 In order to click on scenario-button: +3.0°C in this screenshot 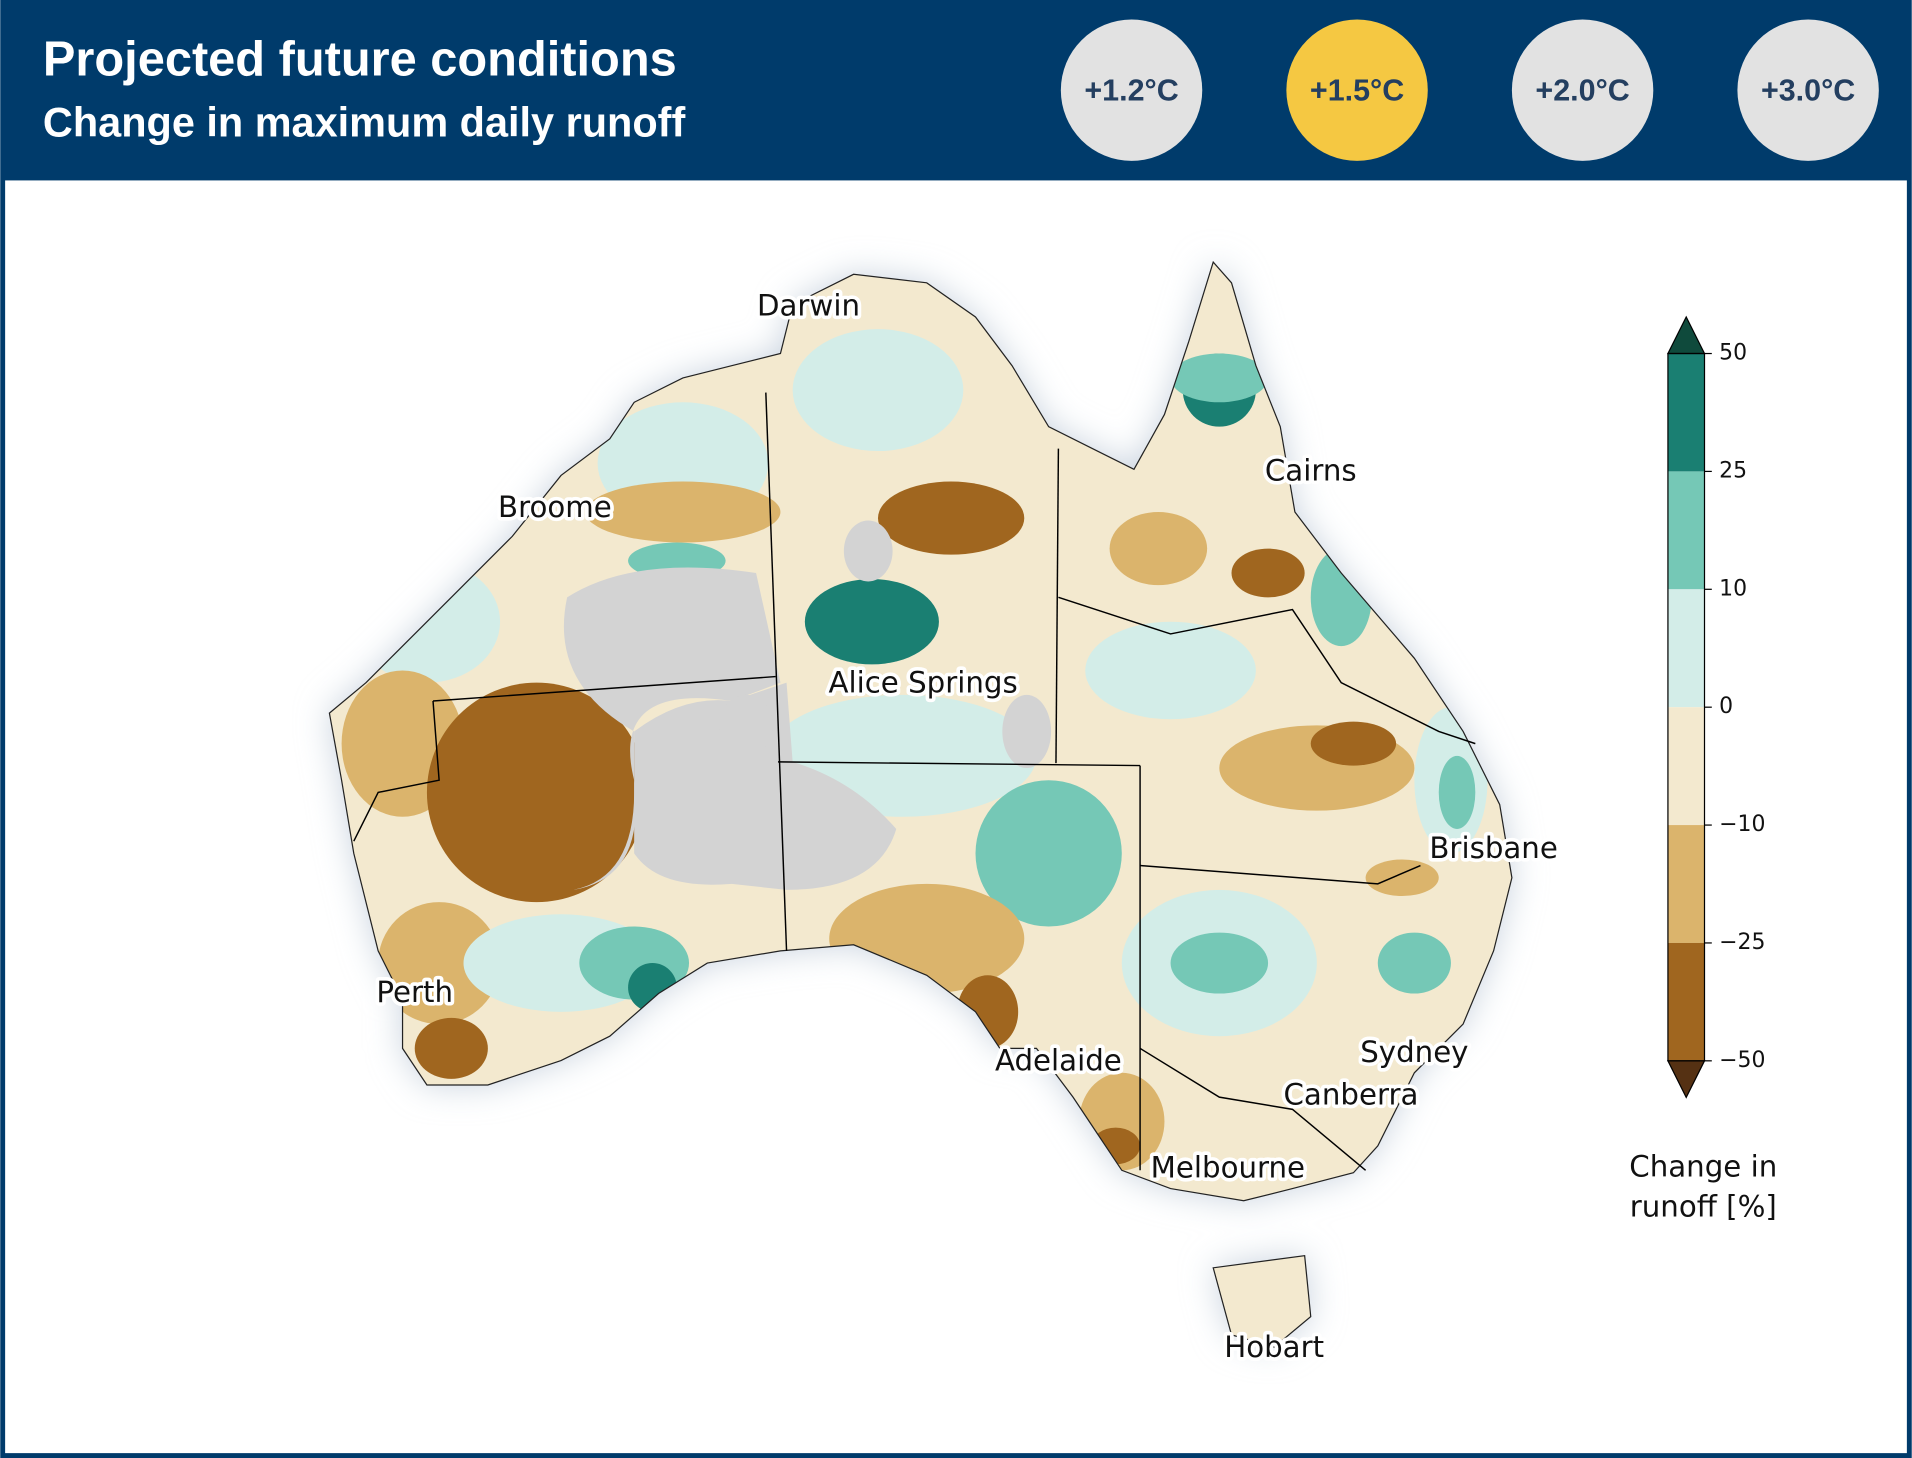, I will do `click(1808, 90)`.